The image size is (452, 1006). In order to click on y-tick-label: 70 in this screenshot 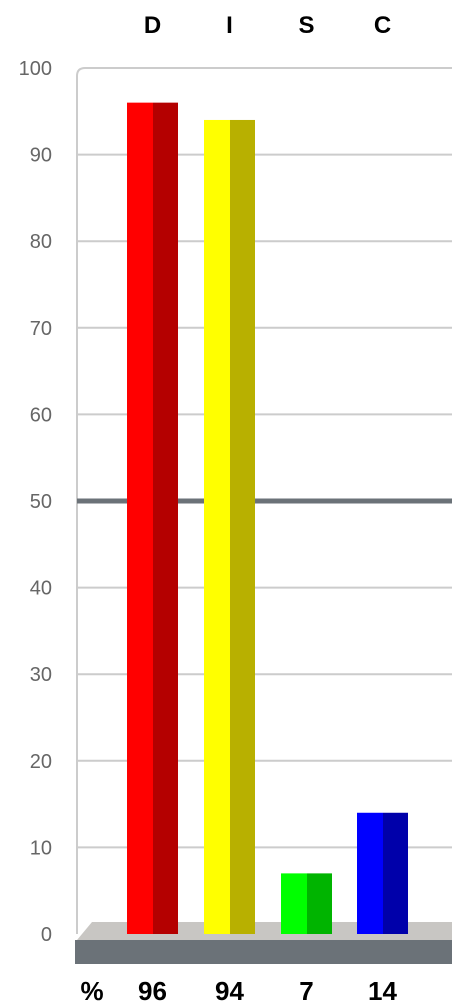, I will do `click(41, 329)`.